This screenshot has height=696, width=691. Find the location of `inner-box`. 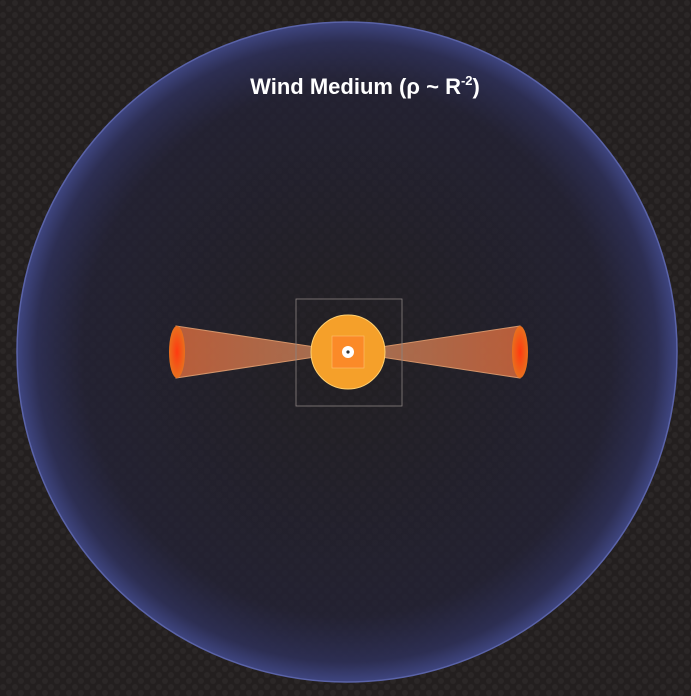

inner-box is located at coordinates (348, 352).